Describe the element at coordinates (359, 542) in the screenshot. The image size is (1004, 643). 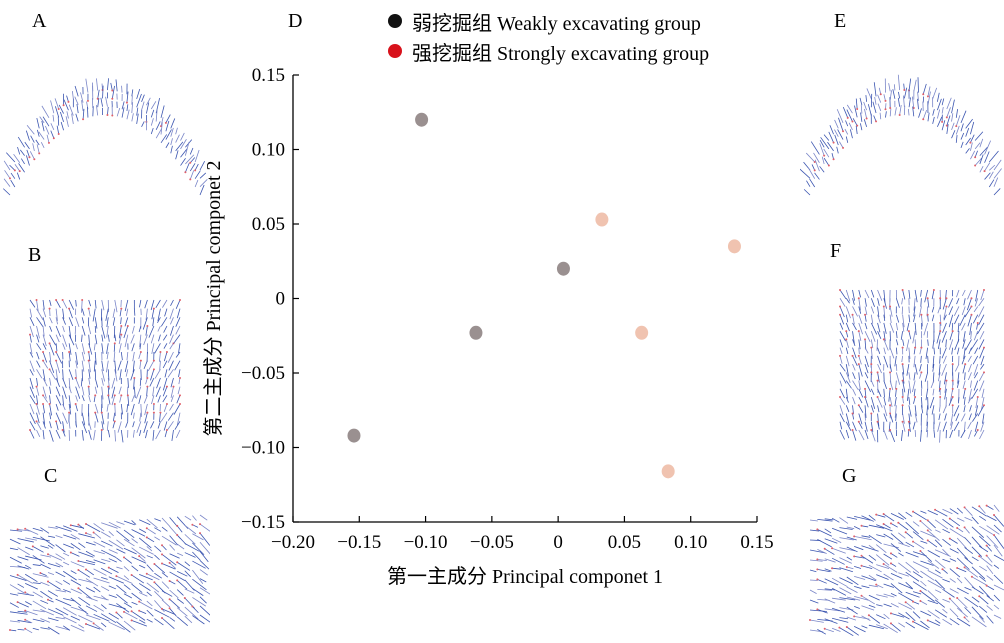
I see `x-tick-label: −0.15` at that location.